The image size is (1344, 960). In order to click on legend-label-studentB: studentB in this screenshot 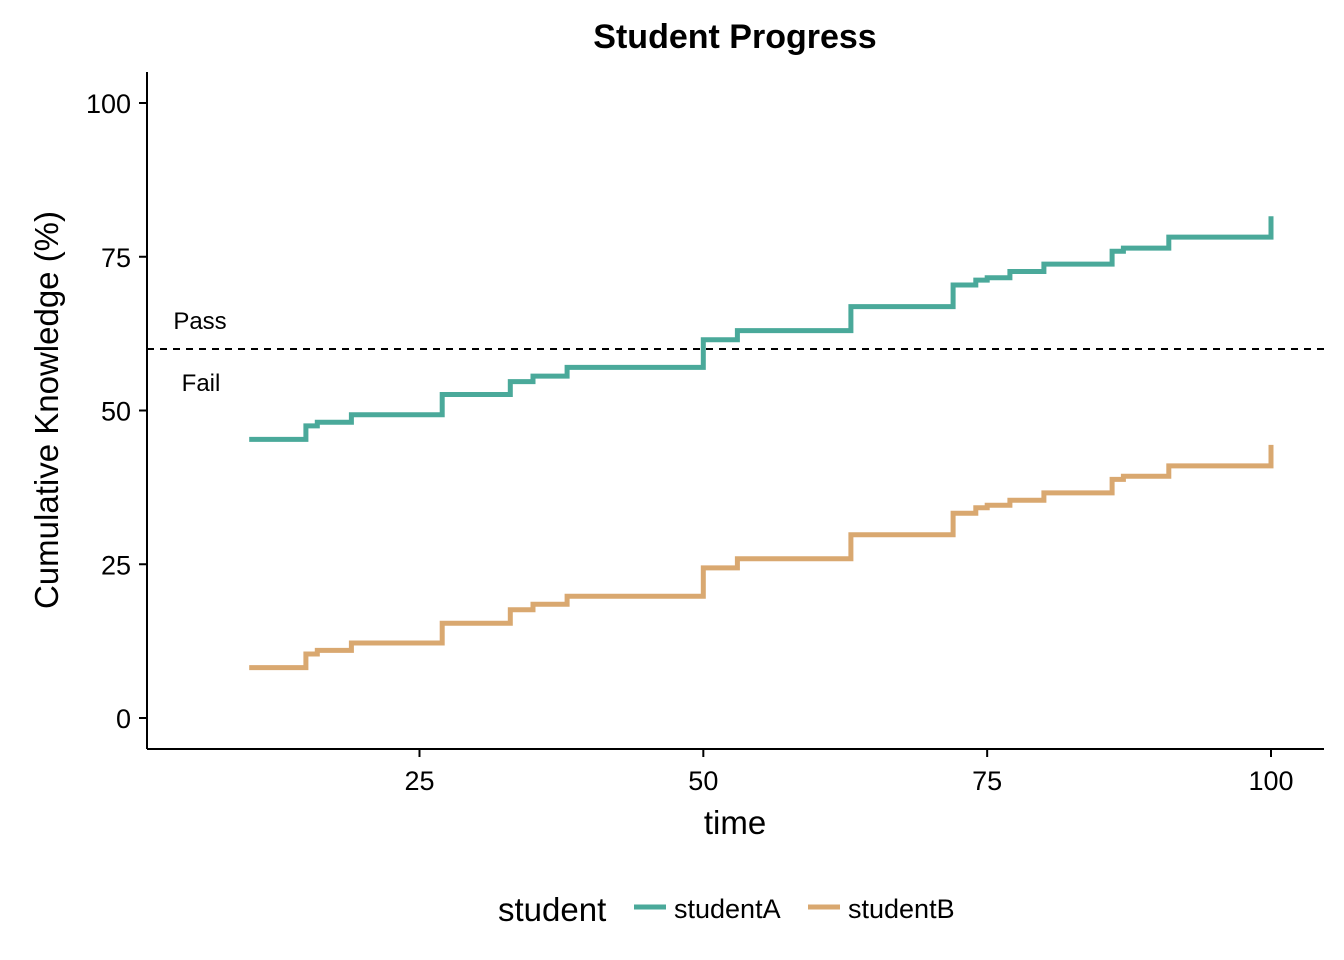, I will do `click(901, 909)`.